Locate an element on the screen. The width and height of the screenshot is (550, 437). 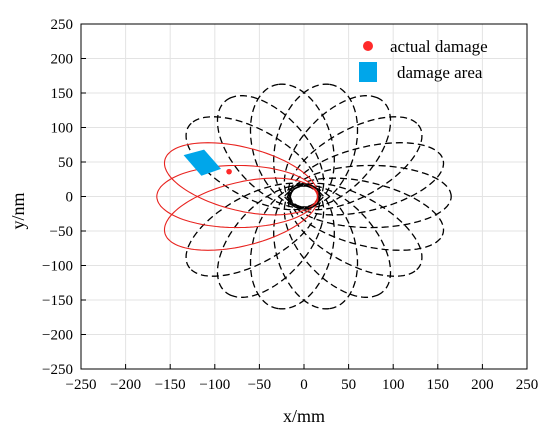
y-axis-title: y/nm is located at coordinates (18, 210).